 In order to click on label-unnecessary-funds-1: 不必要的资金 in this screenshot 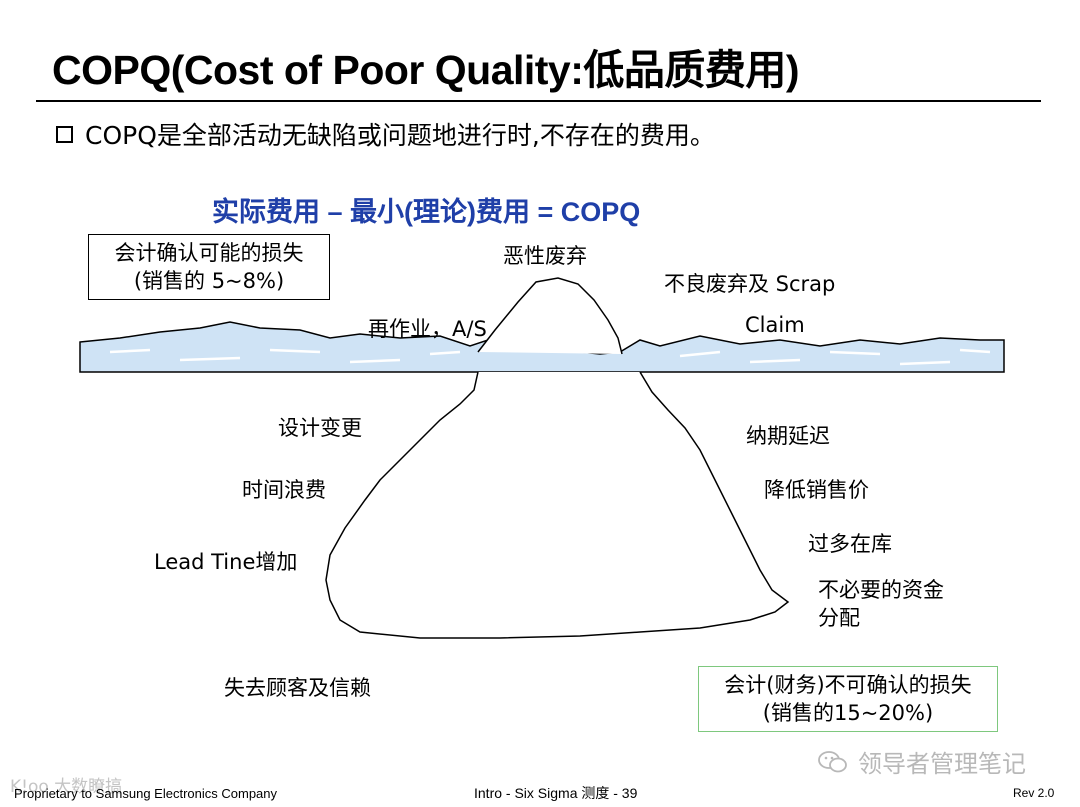, I will do `click(881, 590)`.